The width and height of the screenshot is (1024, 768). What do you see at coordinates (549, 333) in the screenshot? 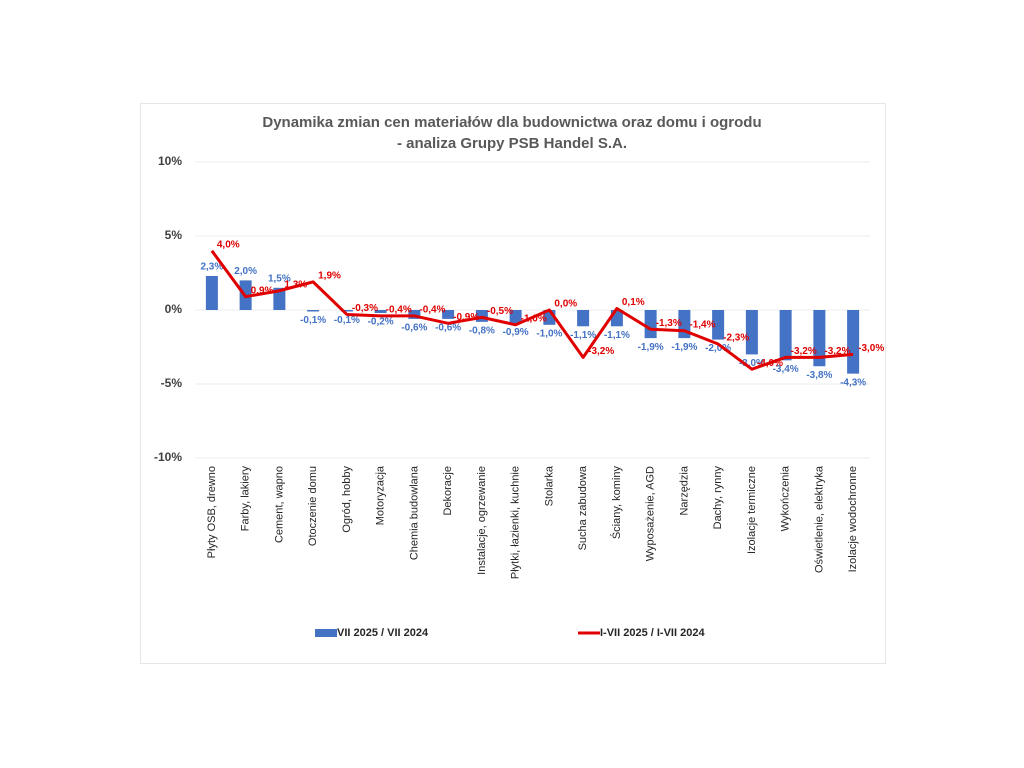
I see `bar-value-label: -1,0%` at bounding box center [549, 333].